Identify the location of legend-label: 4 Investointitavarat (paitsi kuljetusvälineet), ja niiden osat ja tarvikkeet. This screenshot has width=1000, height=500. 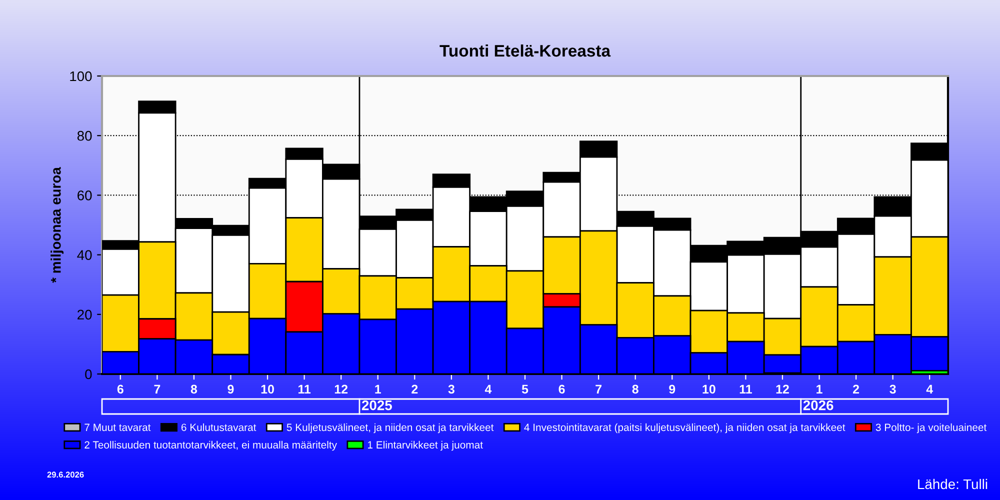
(685, 428).